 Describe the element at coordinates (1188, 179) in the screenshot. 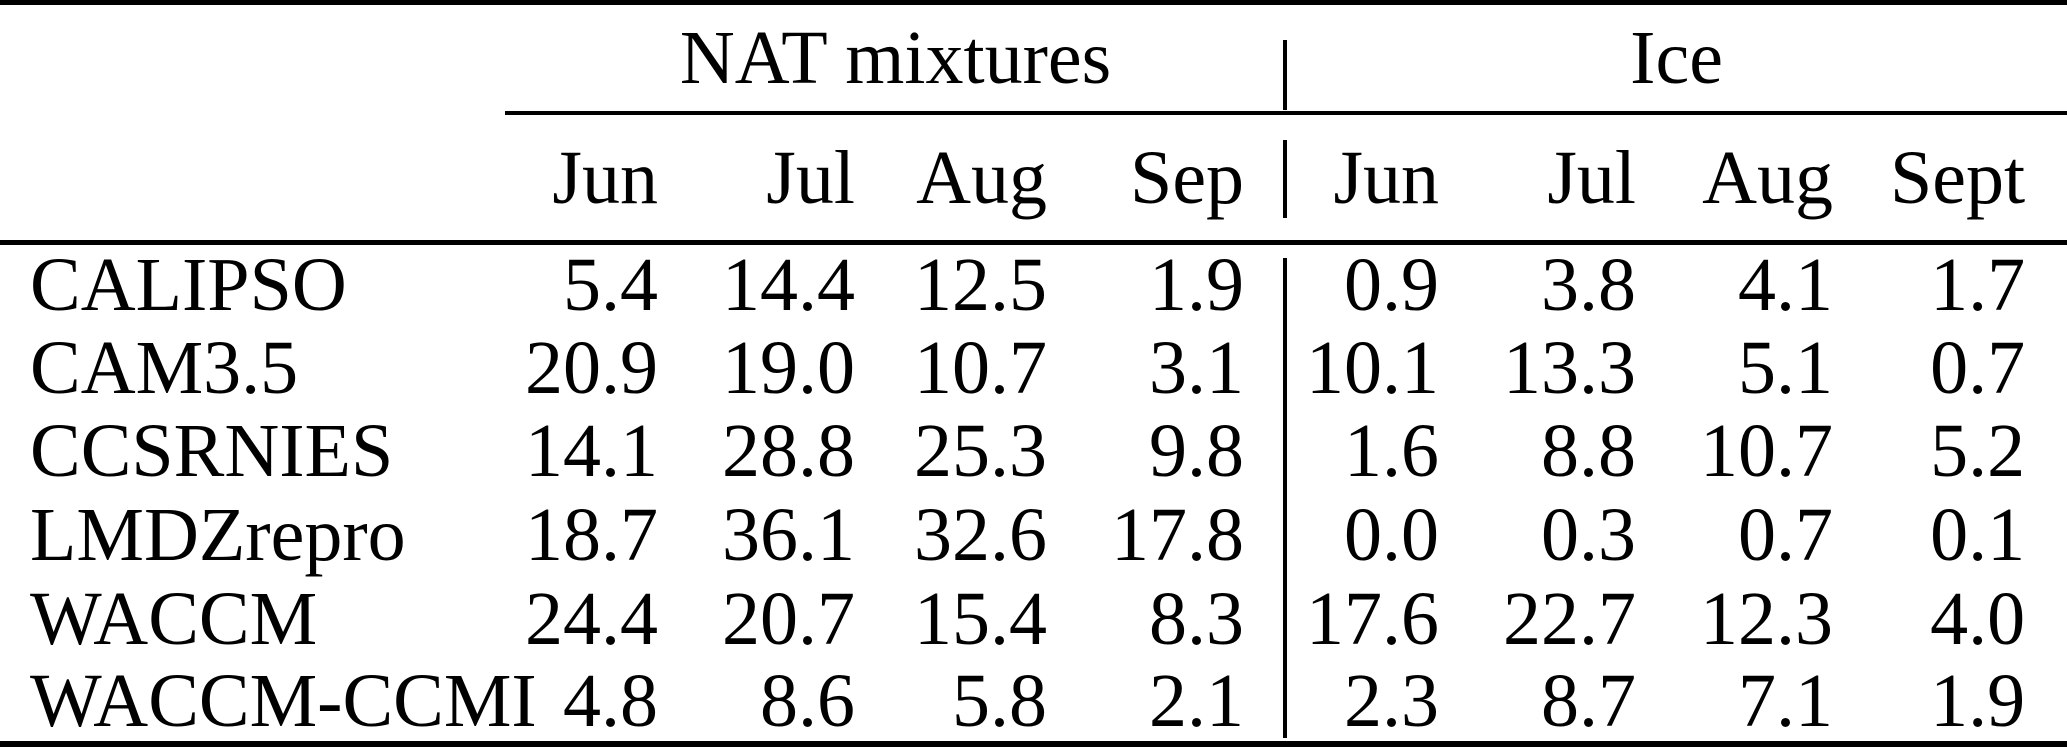

I see `month-header-nat-sep: Sep` at that location.